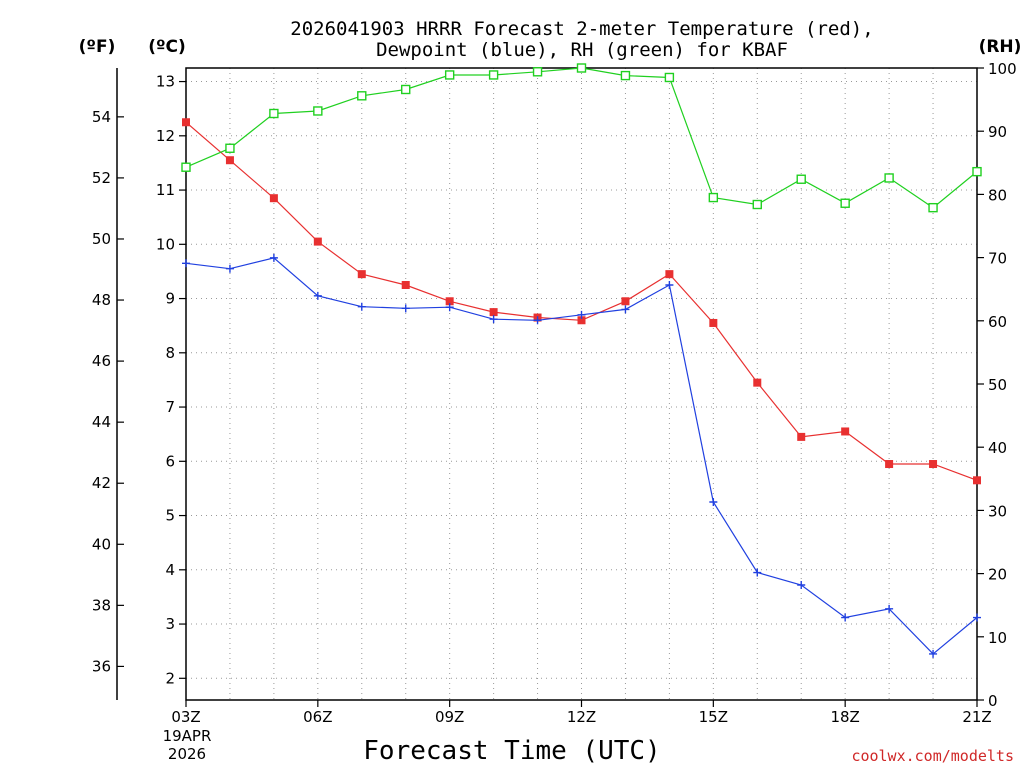  I want to click on celsius-tick-label: 7, so click(170, 407).